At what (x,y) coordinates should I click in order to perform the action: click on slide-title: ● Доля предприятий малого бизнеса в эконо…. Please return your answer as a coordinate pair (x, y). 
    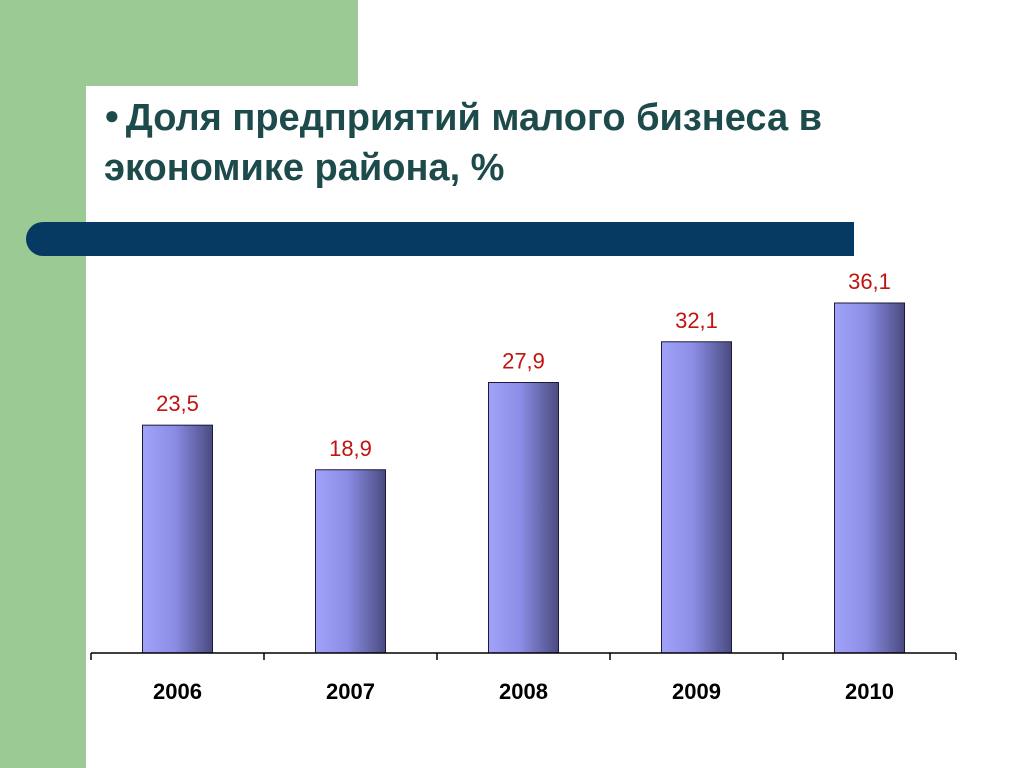
    Looking at the image, I should click on (504, 141).